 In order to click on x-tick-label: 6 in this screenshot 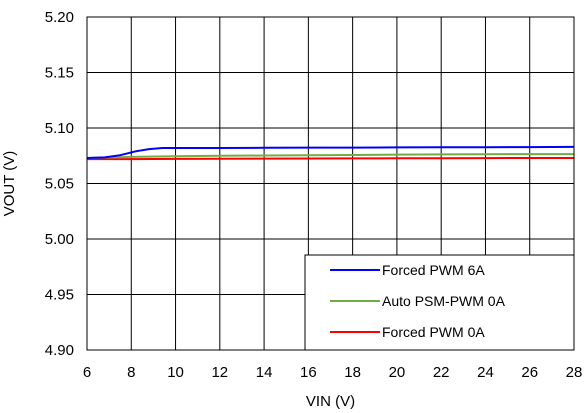, I will do `click(87, 372)`.